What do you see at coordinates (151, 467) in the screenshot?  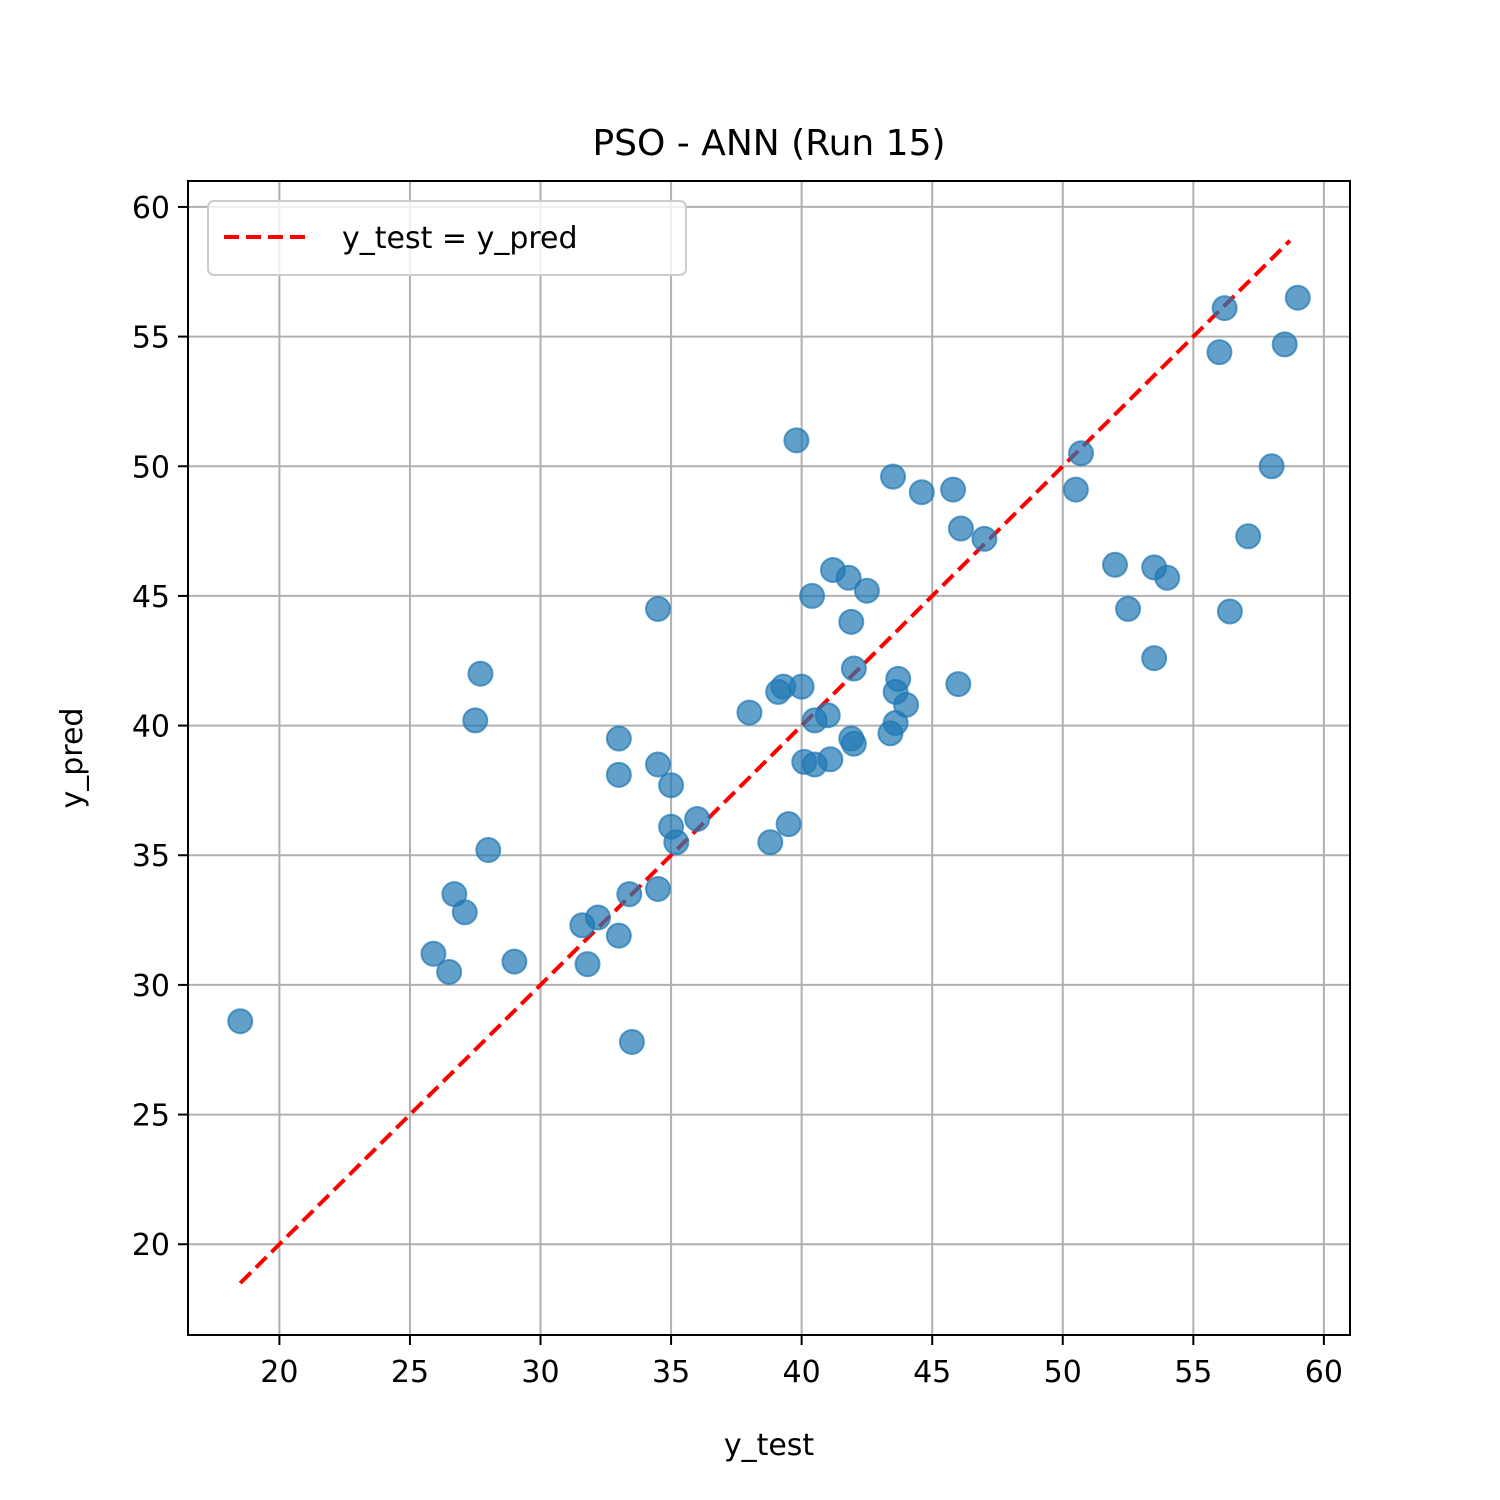 I see `y-tick-label: 50` at bounding box center [151, 467].